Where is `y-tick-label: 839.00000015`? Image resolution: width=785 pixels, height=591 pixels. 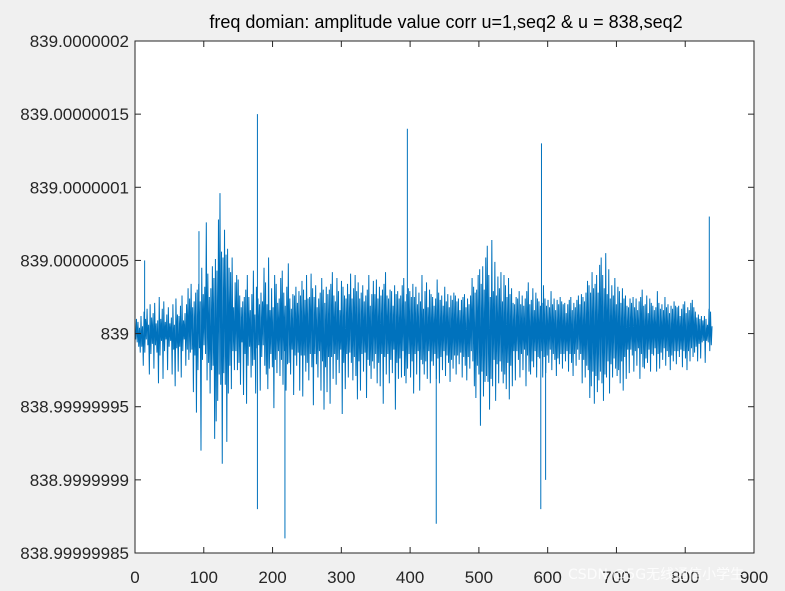
y-tick-label: 839.00000015 is located at coordinates (74, 114).